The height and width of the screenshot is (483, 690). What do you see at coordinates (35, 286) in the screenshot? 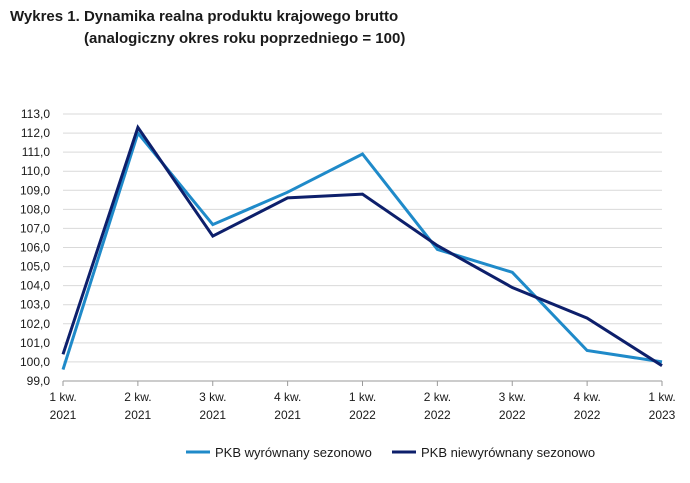
I see `y-tick-label: 104,0` at bounding box center [35, 286].